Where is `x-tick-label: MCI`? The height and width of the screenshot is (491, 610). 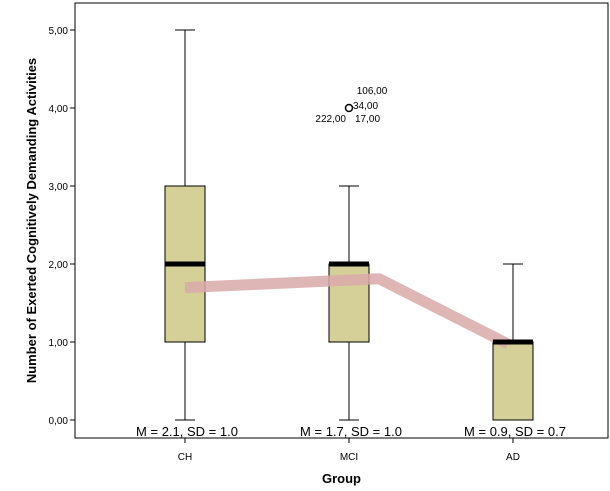
x-tick-label: MCI is located at coordinates (349, 457).